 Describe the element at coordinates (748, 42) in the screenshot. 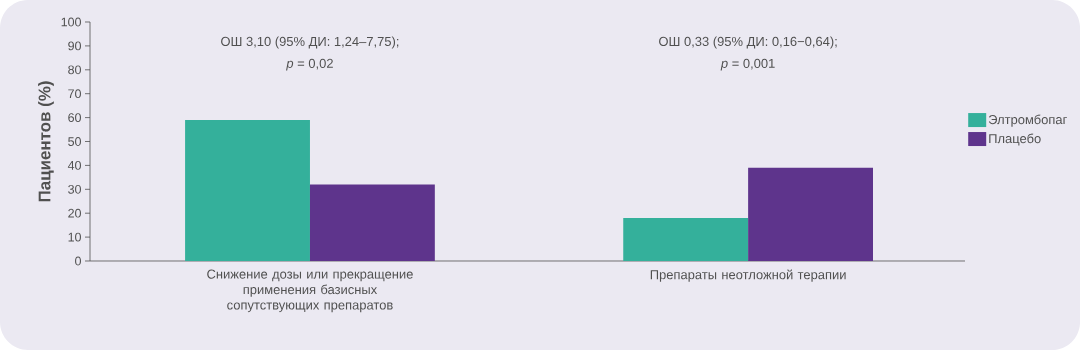

I see `annotation: ОШ 0,33 (95% ДИ: 0,16−0,64);` at that location.